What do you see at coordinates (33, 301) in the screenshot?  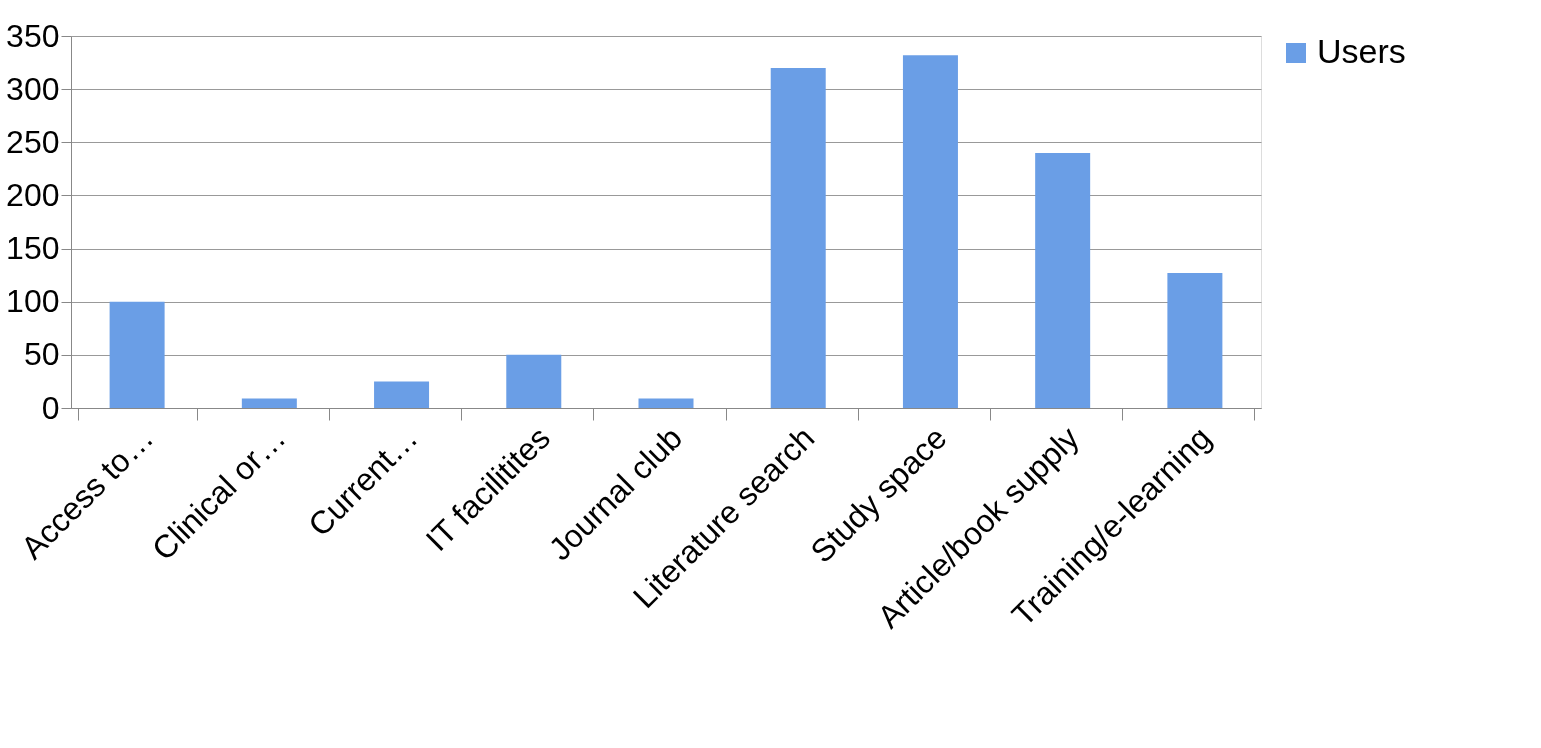 I see `y-tick-label: 100` at bounding box center [33, 301].